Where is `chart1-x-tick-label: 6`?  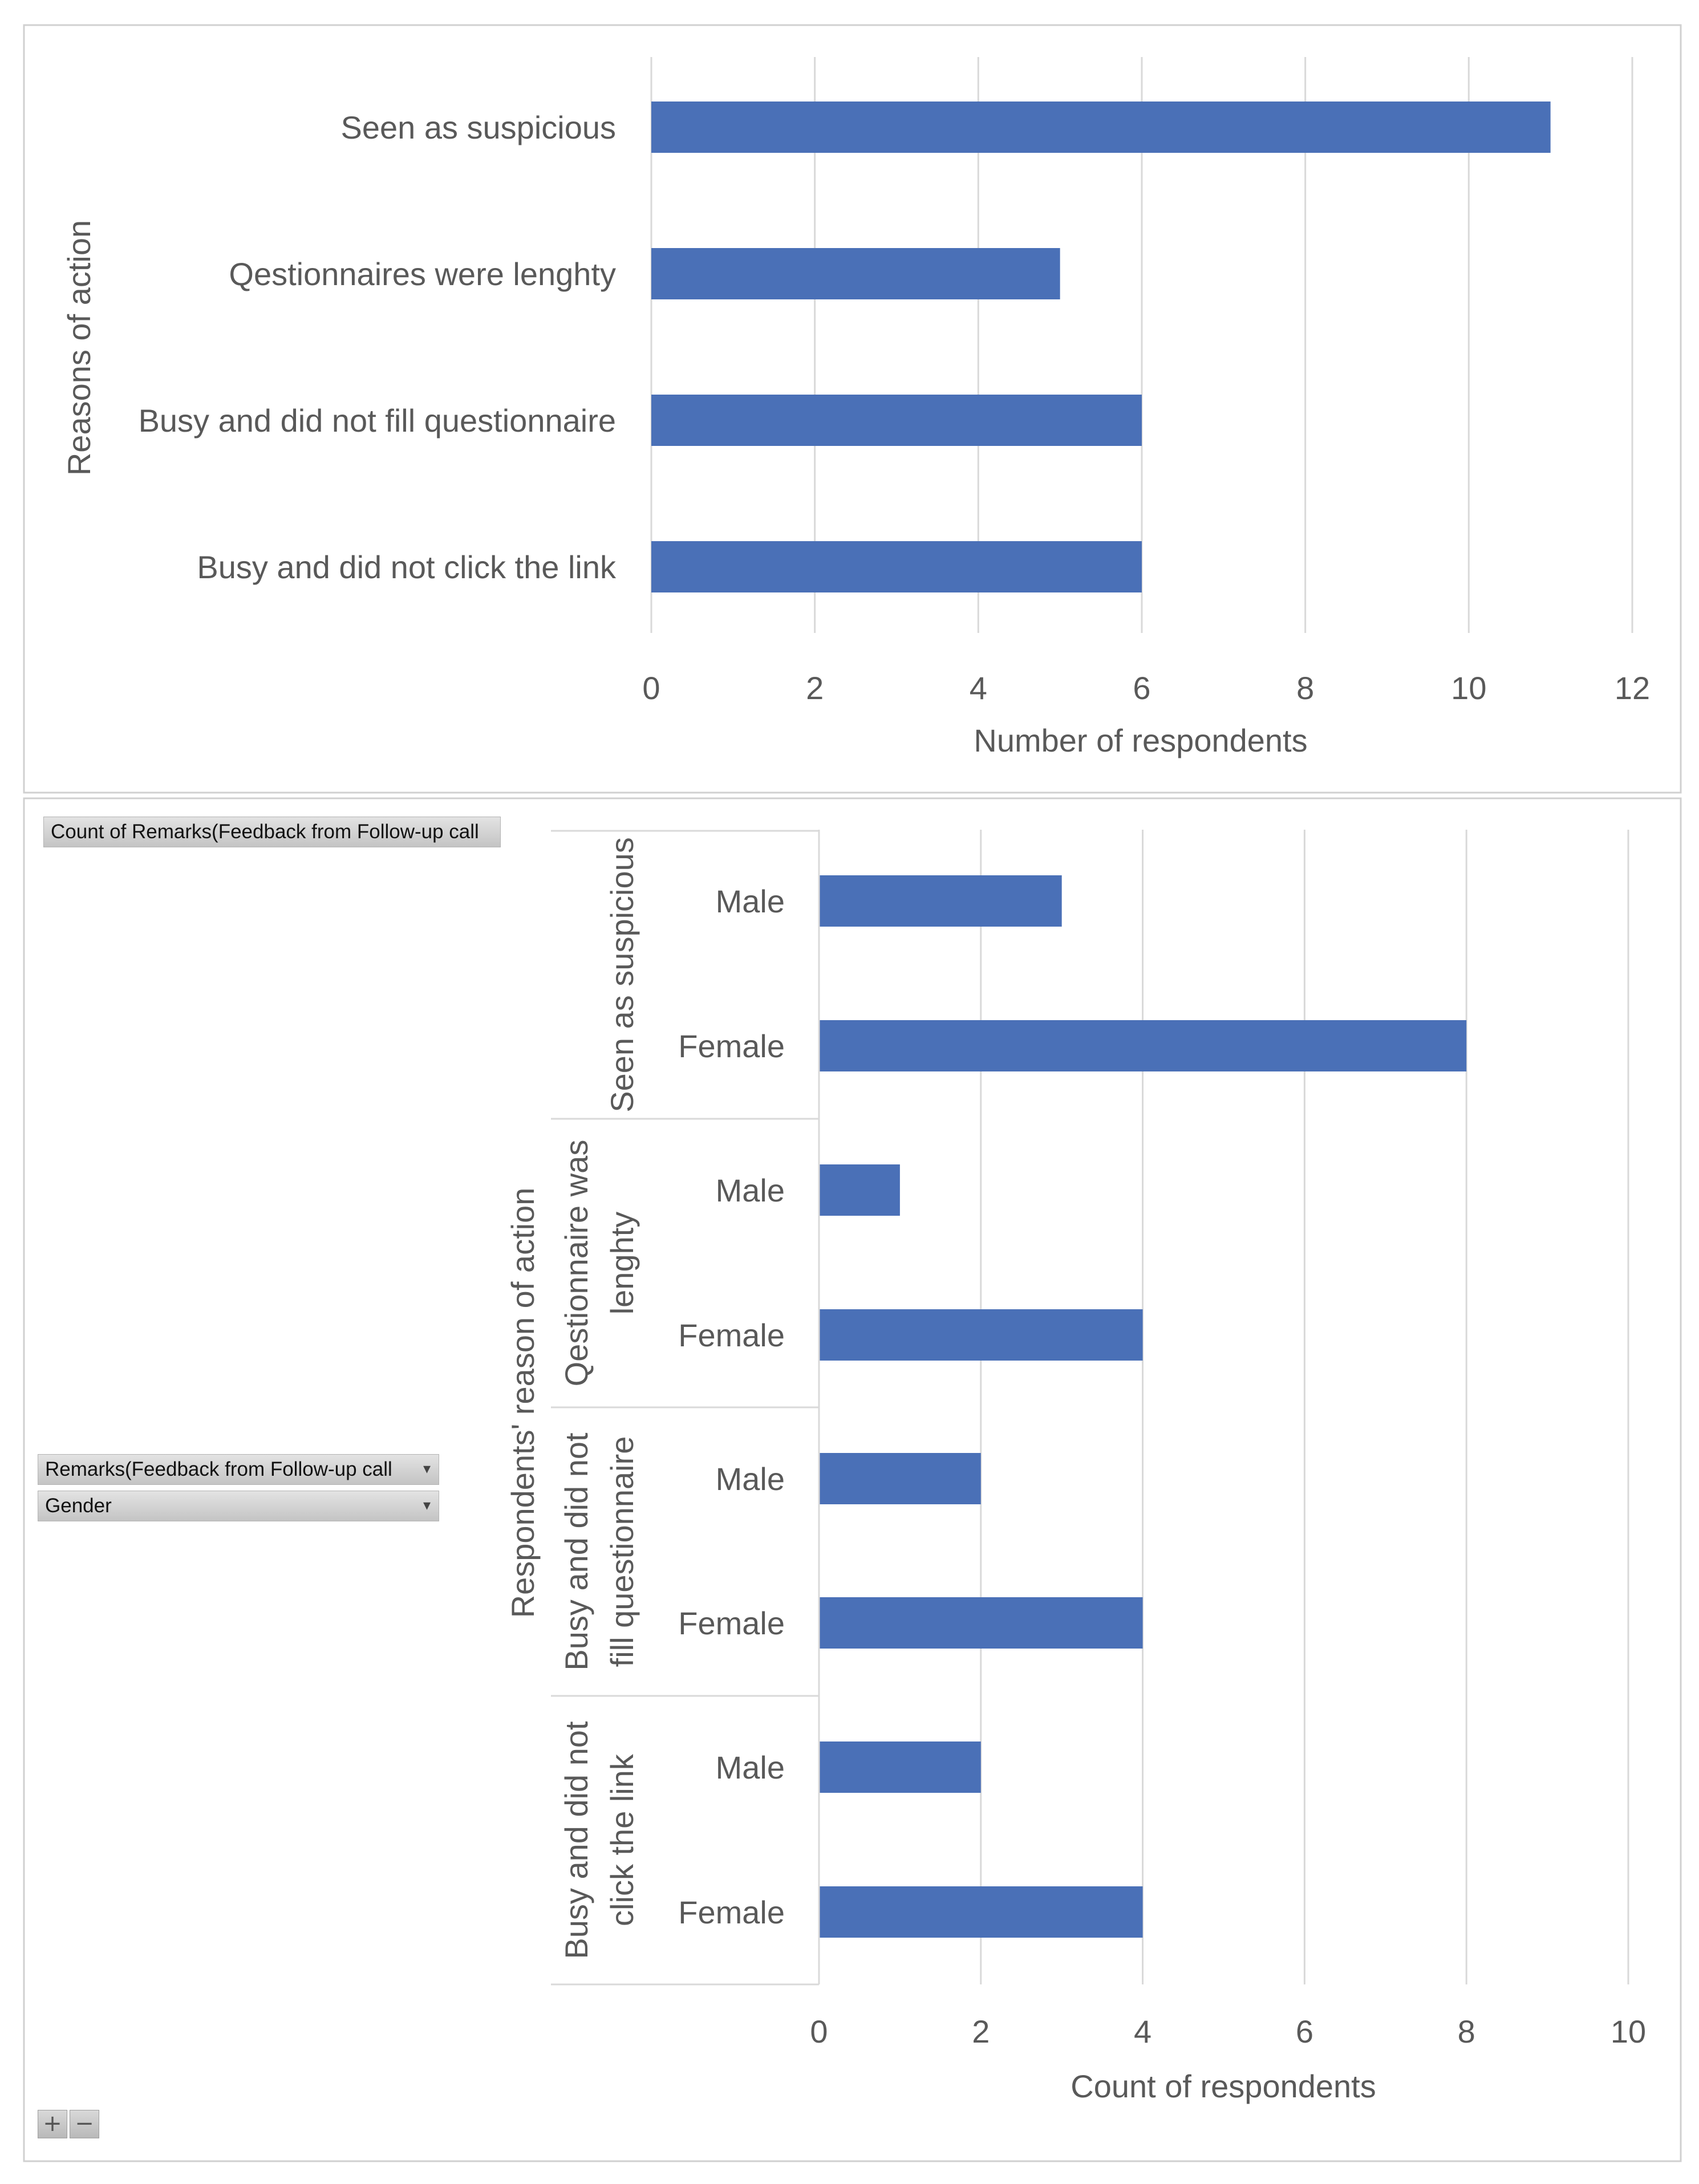
chart1-x-tick-label: 6 is located at coordinates (1141, 688).